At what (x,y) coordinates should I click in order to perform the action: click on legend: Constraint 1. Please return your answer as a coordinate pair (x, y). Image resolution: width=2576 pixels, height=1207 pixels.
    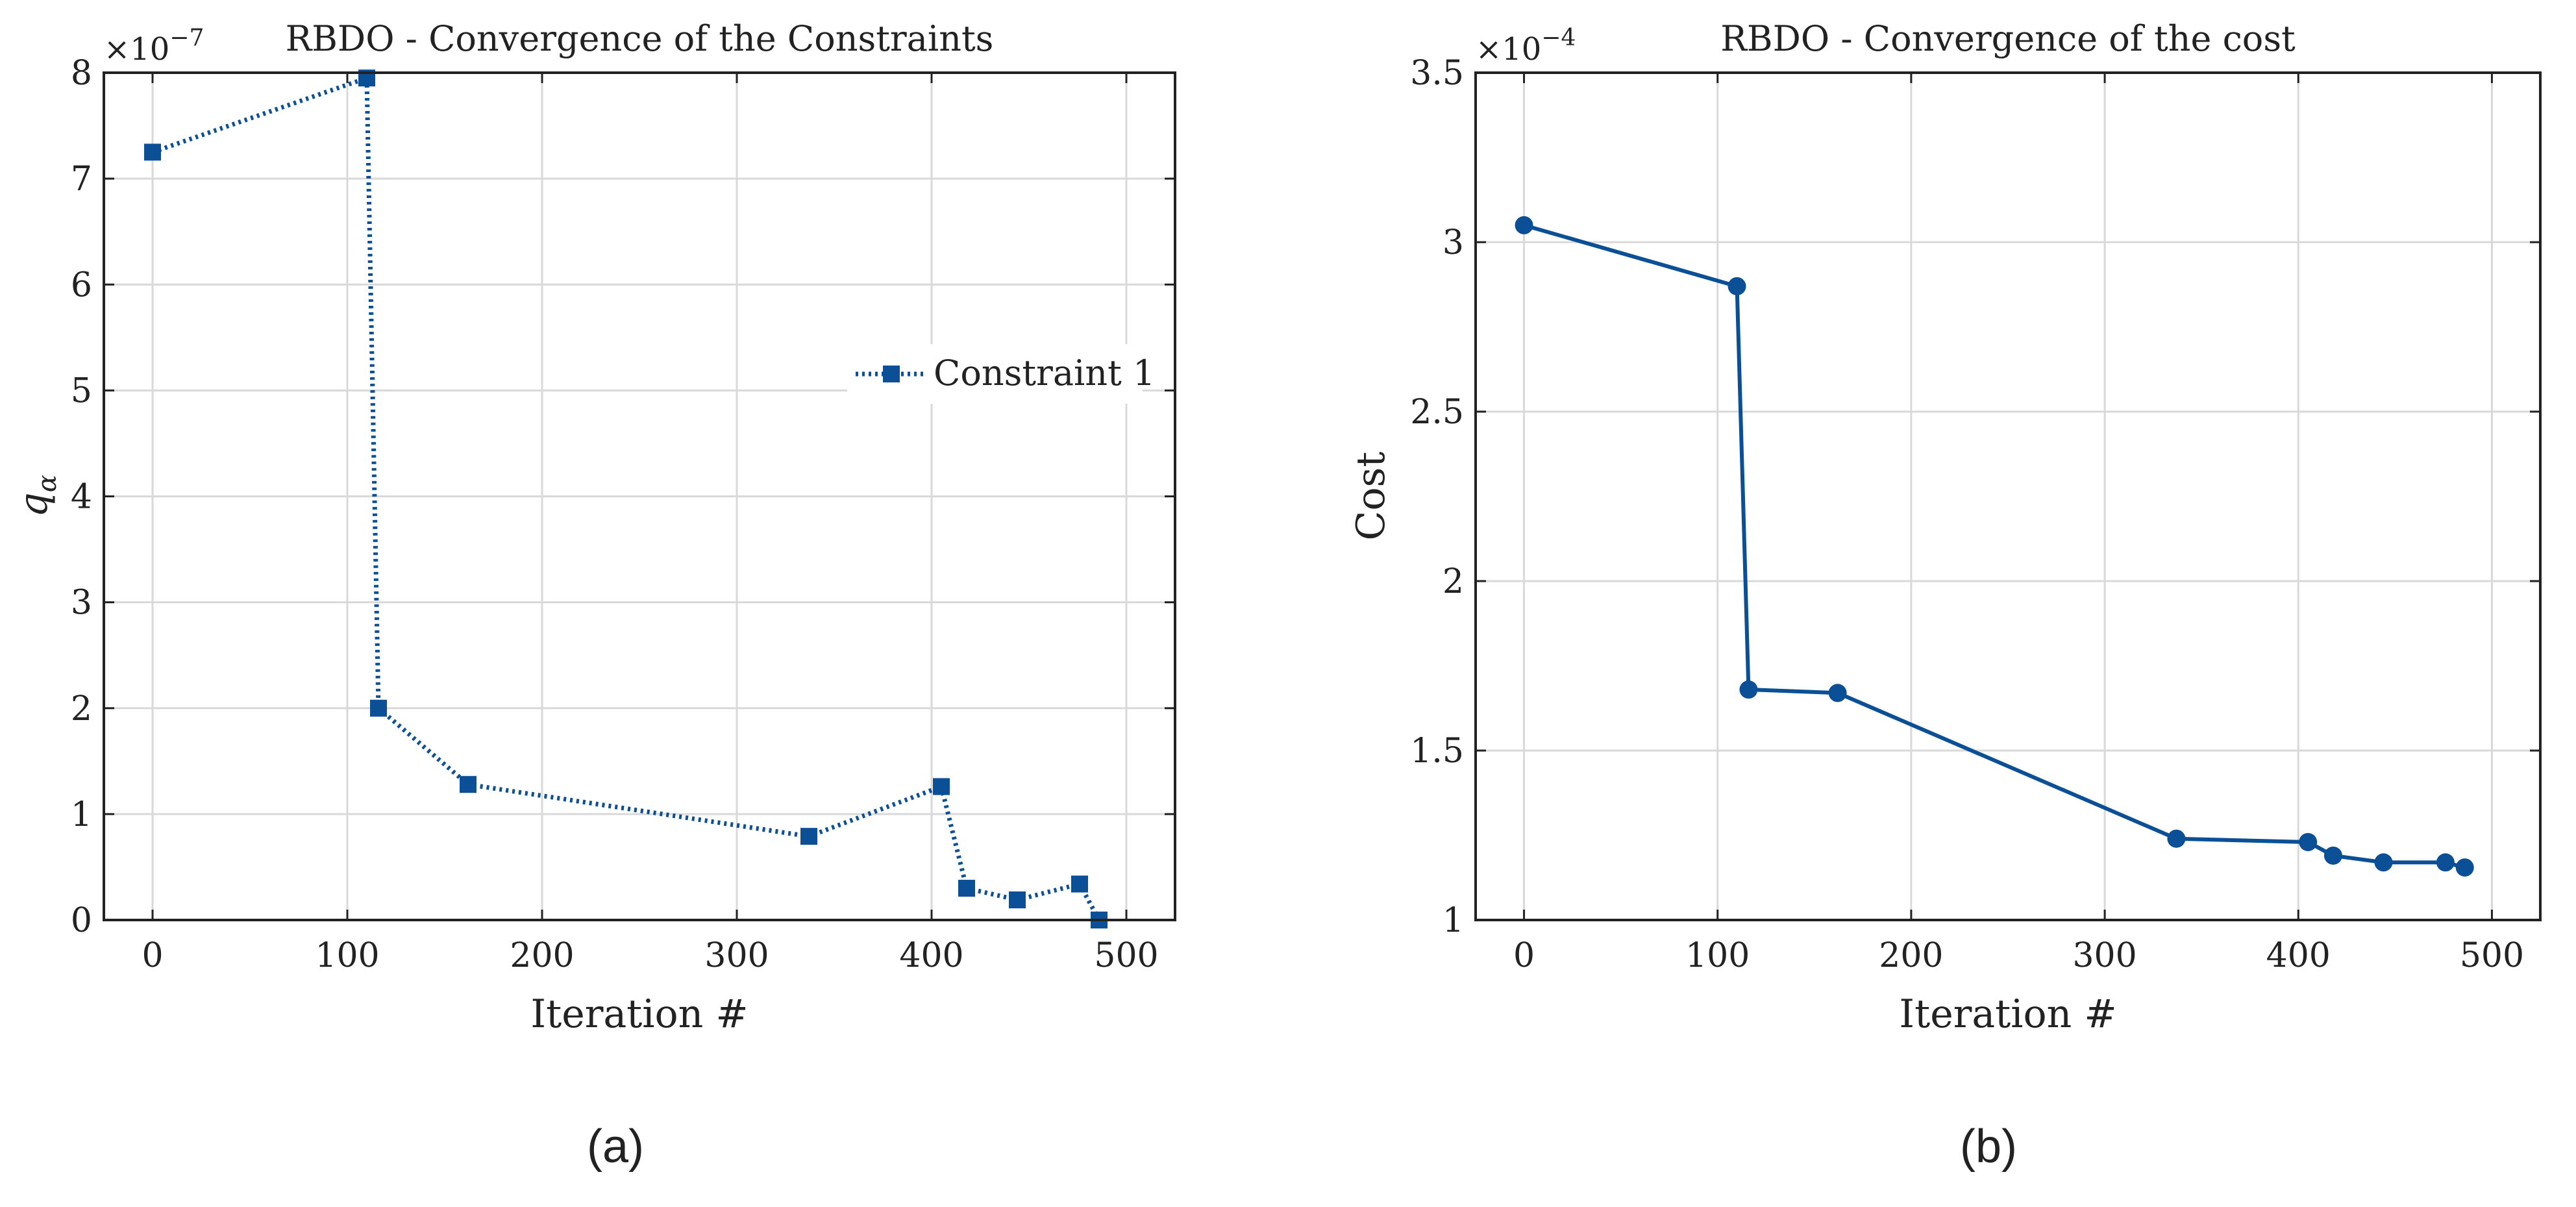
    Looking at the image, I should click on (1001, 374).